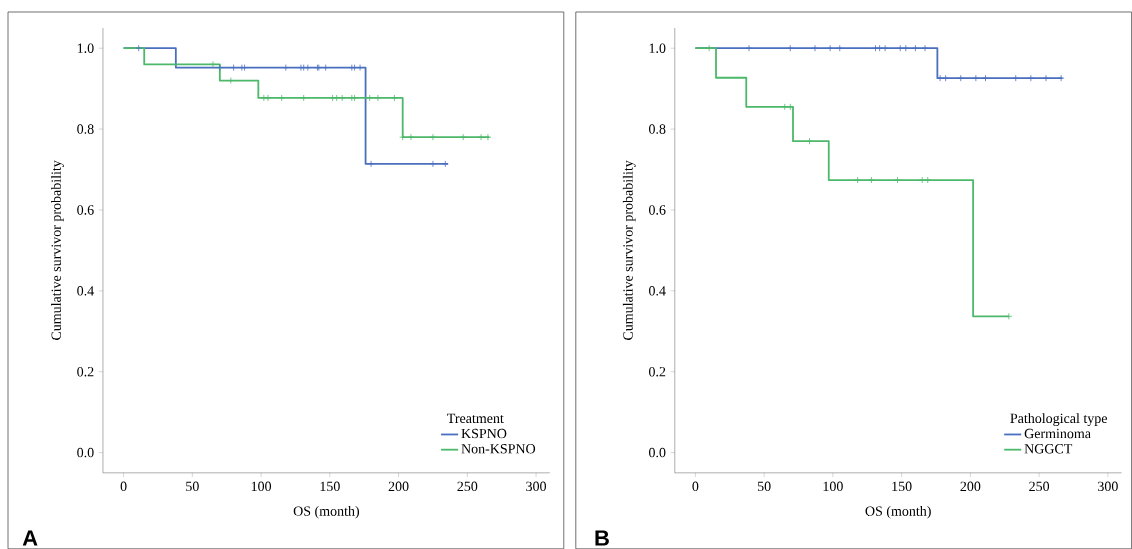 The height and width of the screenshot is (549, 1132). I want to click on legend-label: NGGCT, so click(1048, 448).